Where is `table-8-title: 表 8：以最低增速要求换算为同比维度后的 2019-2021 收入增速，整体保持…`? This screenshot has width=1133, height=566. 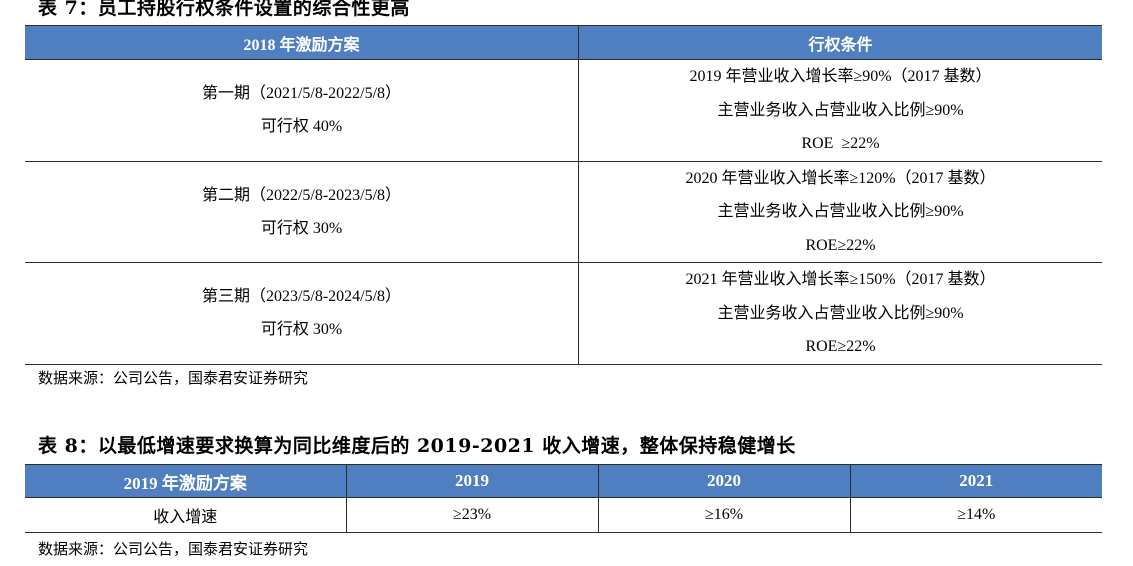 table-8-title: 表 8：以最低增速要求换算为同比维度后的 2019-2021 收入增速，整体保持… is located at coordinates (417, 446).